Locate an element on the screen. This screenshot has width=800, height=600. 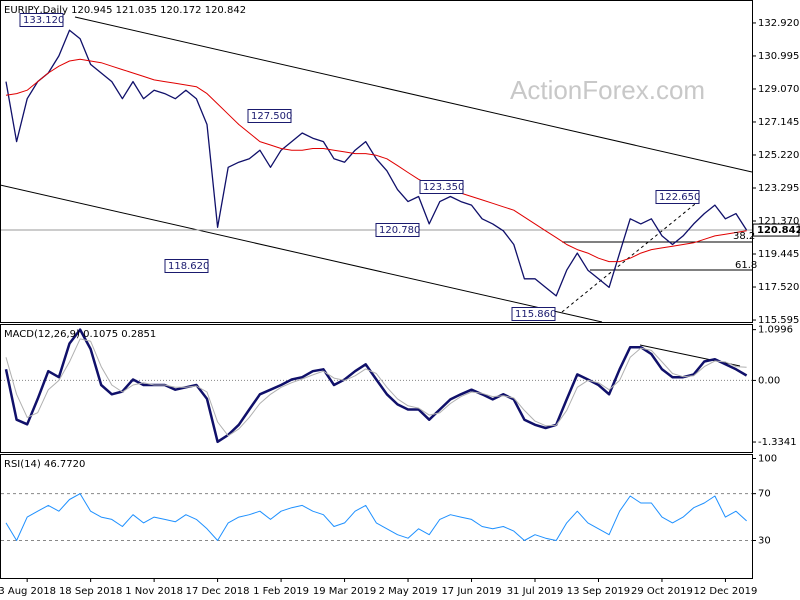
y-tick-label: 132.920 is located at coordinates (778, 23).